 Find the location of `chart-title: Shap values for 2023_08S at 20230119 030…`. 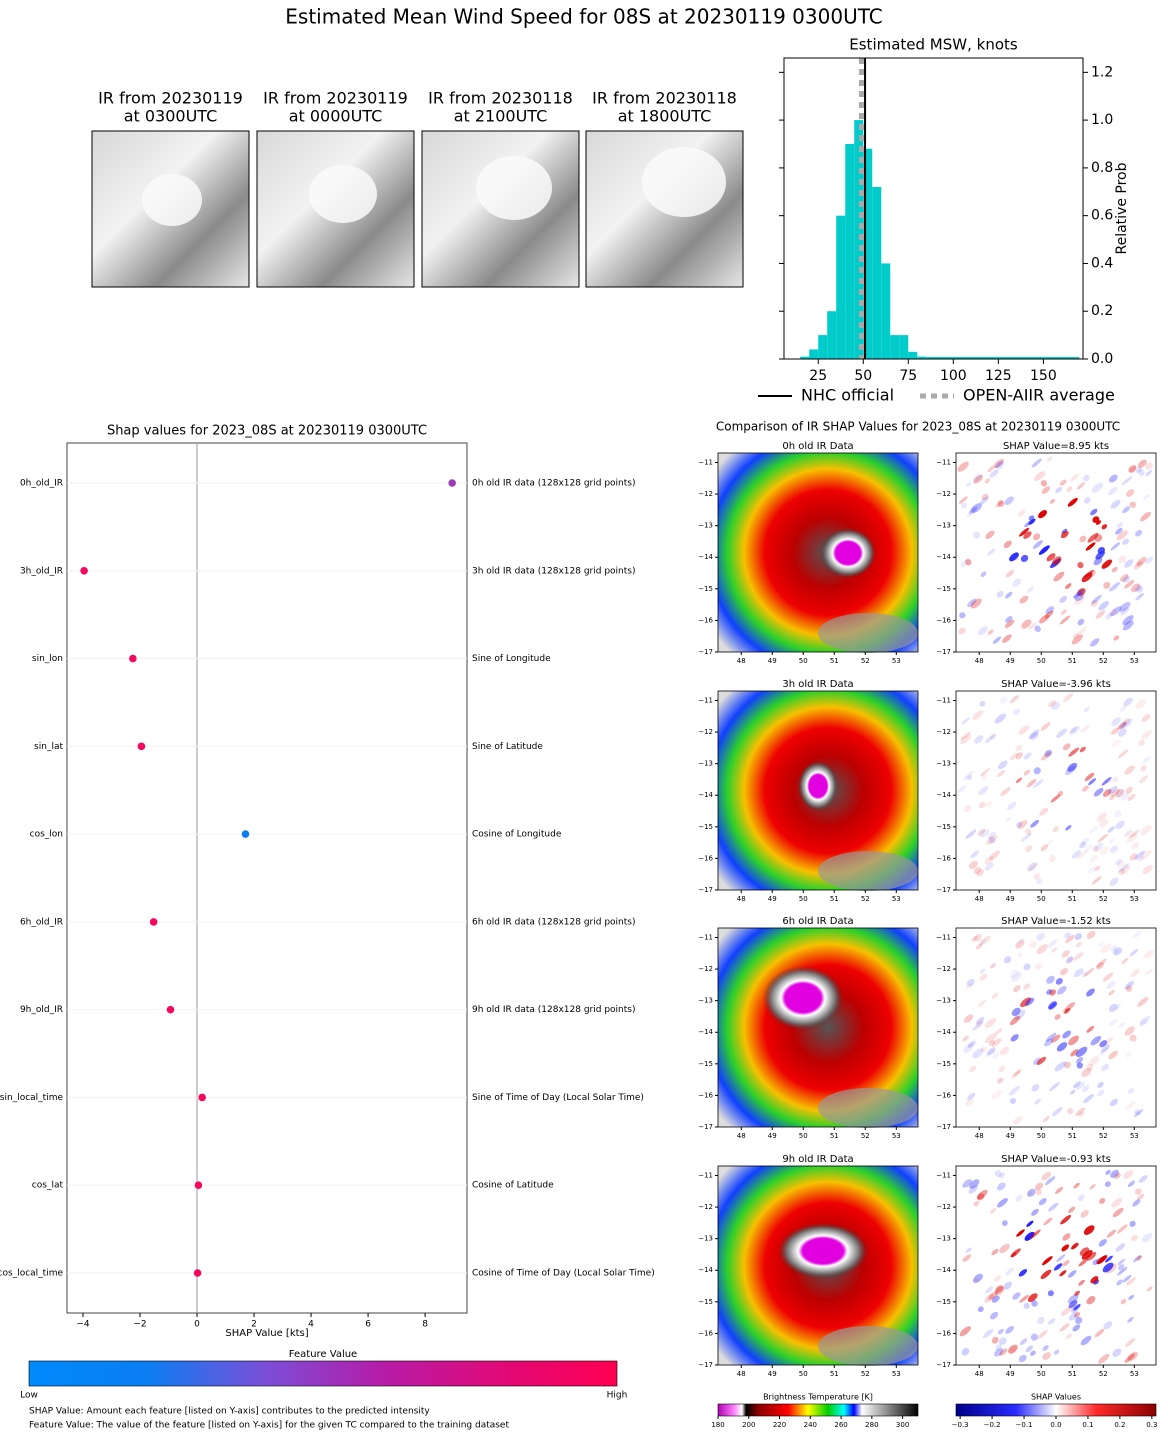

chart-title: Shap values for 2023_08S at 20230119 030… is located at coordinates (267, 431).